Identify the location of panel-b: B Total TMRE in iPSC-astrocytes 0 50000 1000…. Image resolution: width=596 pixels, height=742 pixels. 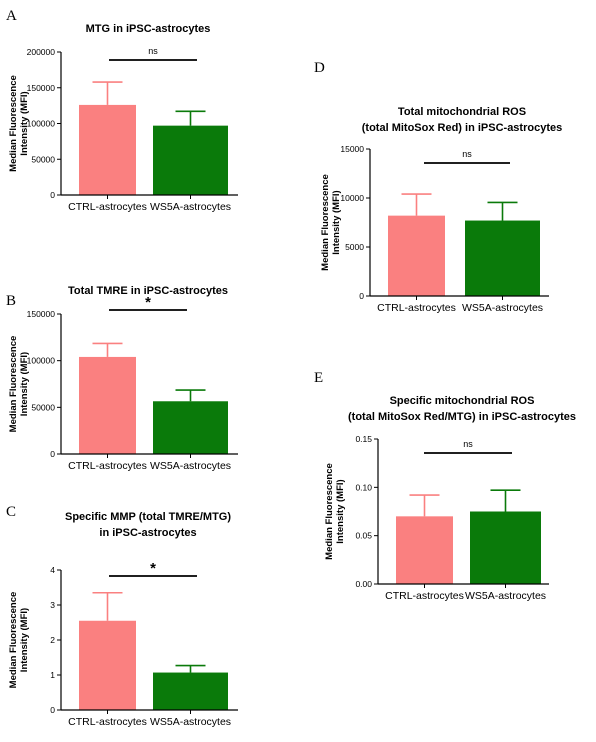
(122, 378).